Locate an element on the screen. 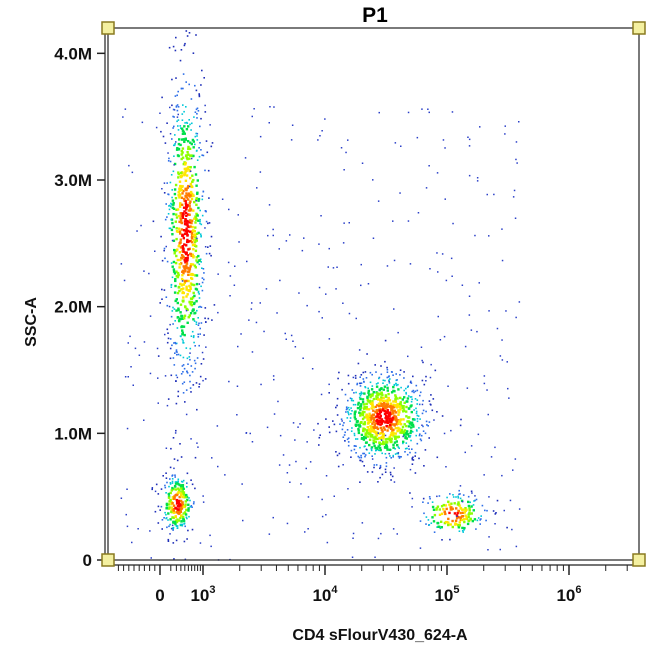  x-tick-label: 105 is located at coordinates (446, 594).